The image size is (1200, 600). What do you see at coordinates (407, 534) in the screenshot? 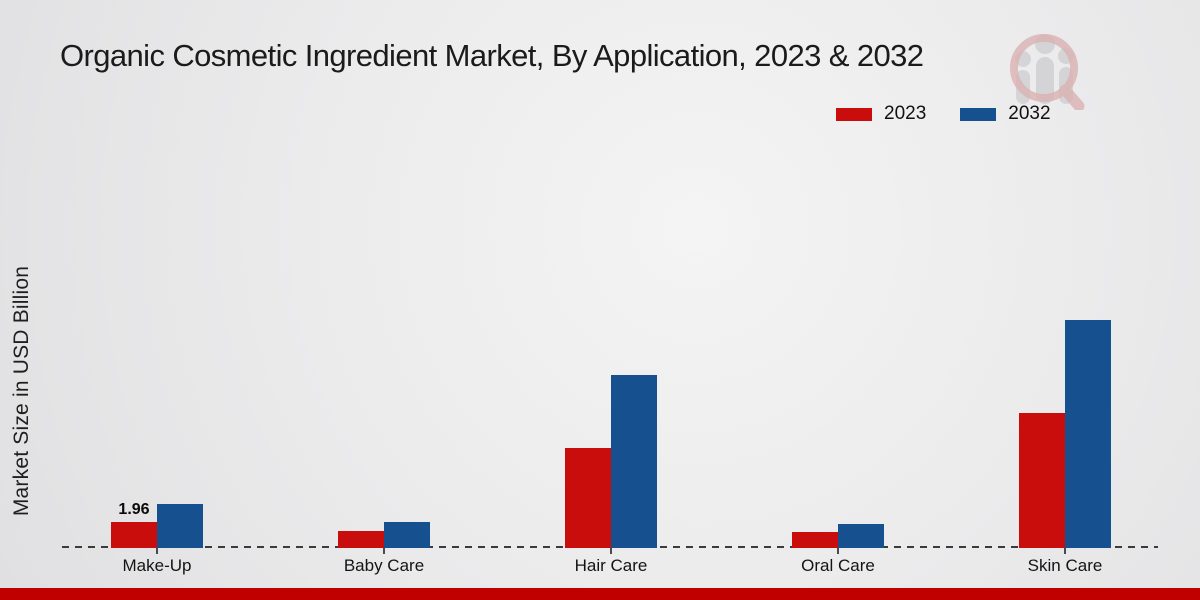
I see `bar-2032-baby-care` at bounding box center [407, 534].